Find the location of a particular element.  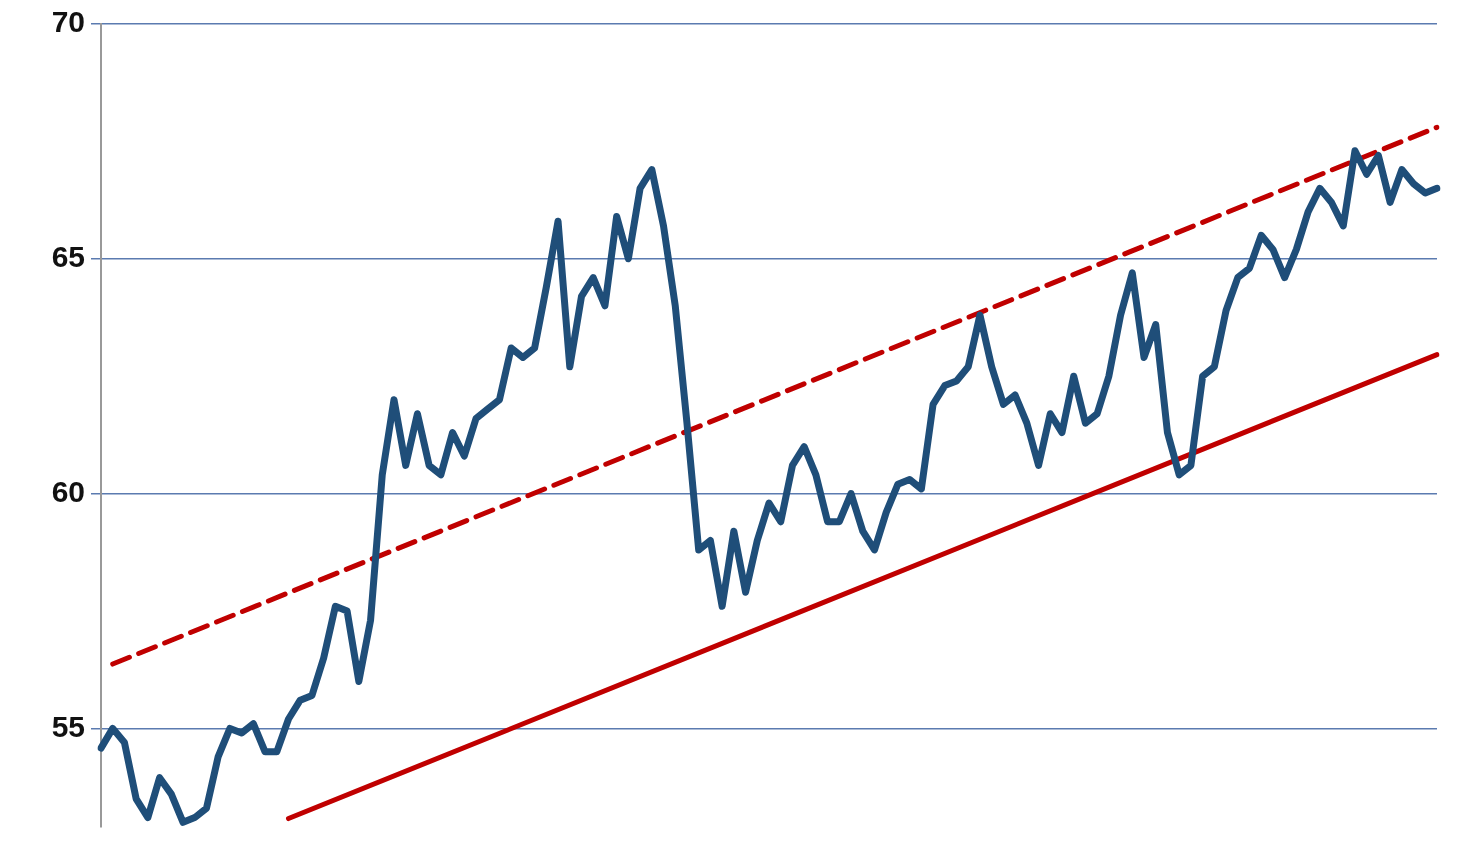

y-tick-label: 60 is located at coordinates (68, 491).